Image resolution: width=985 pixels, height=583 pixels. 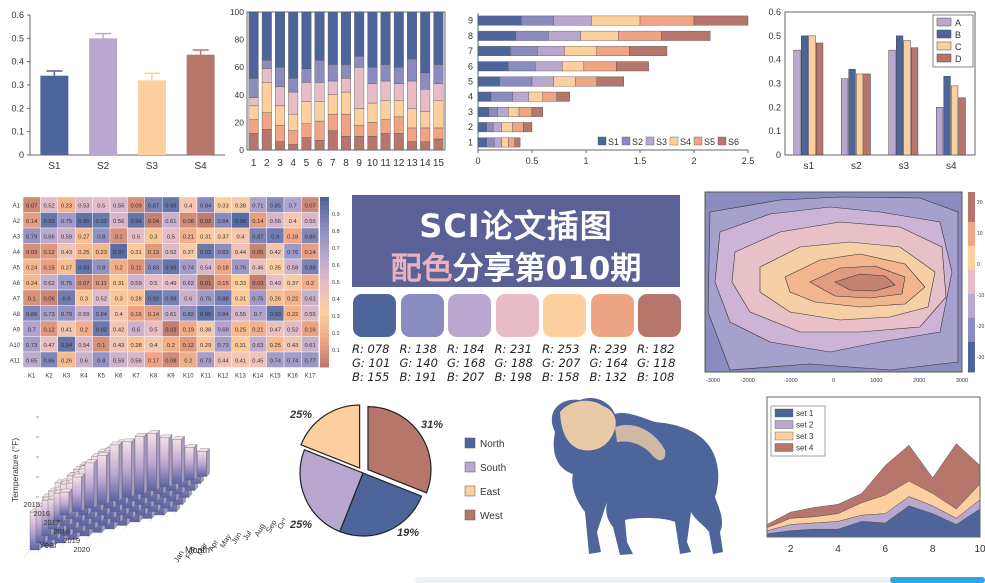 What do you see at coordinates (937, 580) in the screenshot?
I see `scroll-thumb` at bounding box center [937, 580].